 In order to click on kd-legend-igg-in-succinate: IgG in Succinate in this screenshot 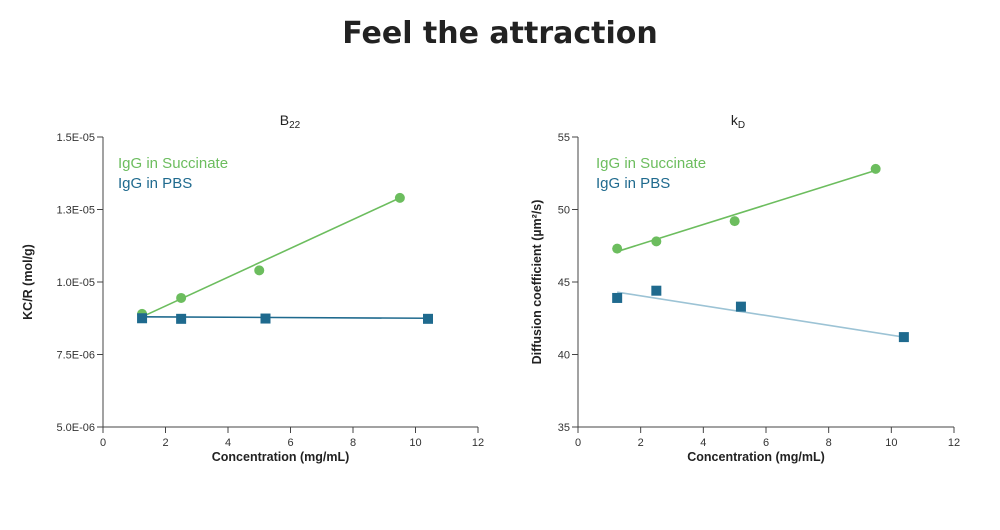, I will do `click(651, 163)`.